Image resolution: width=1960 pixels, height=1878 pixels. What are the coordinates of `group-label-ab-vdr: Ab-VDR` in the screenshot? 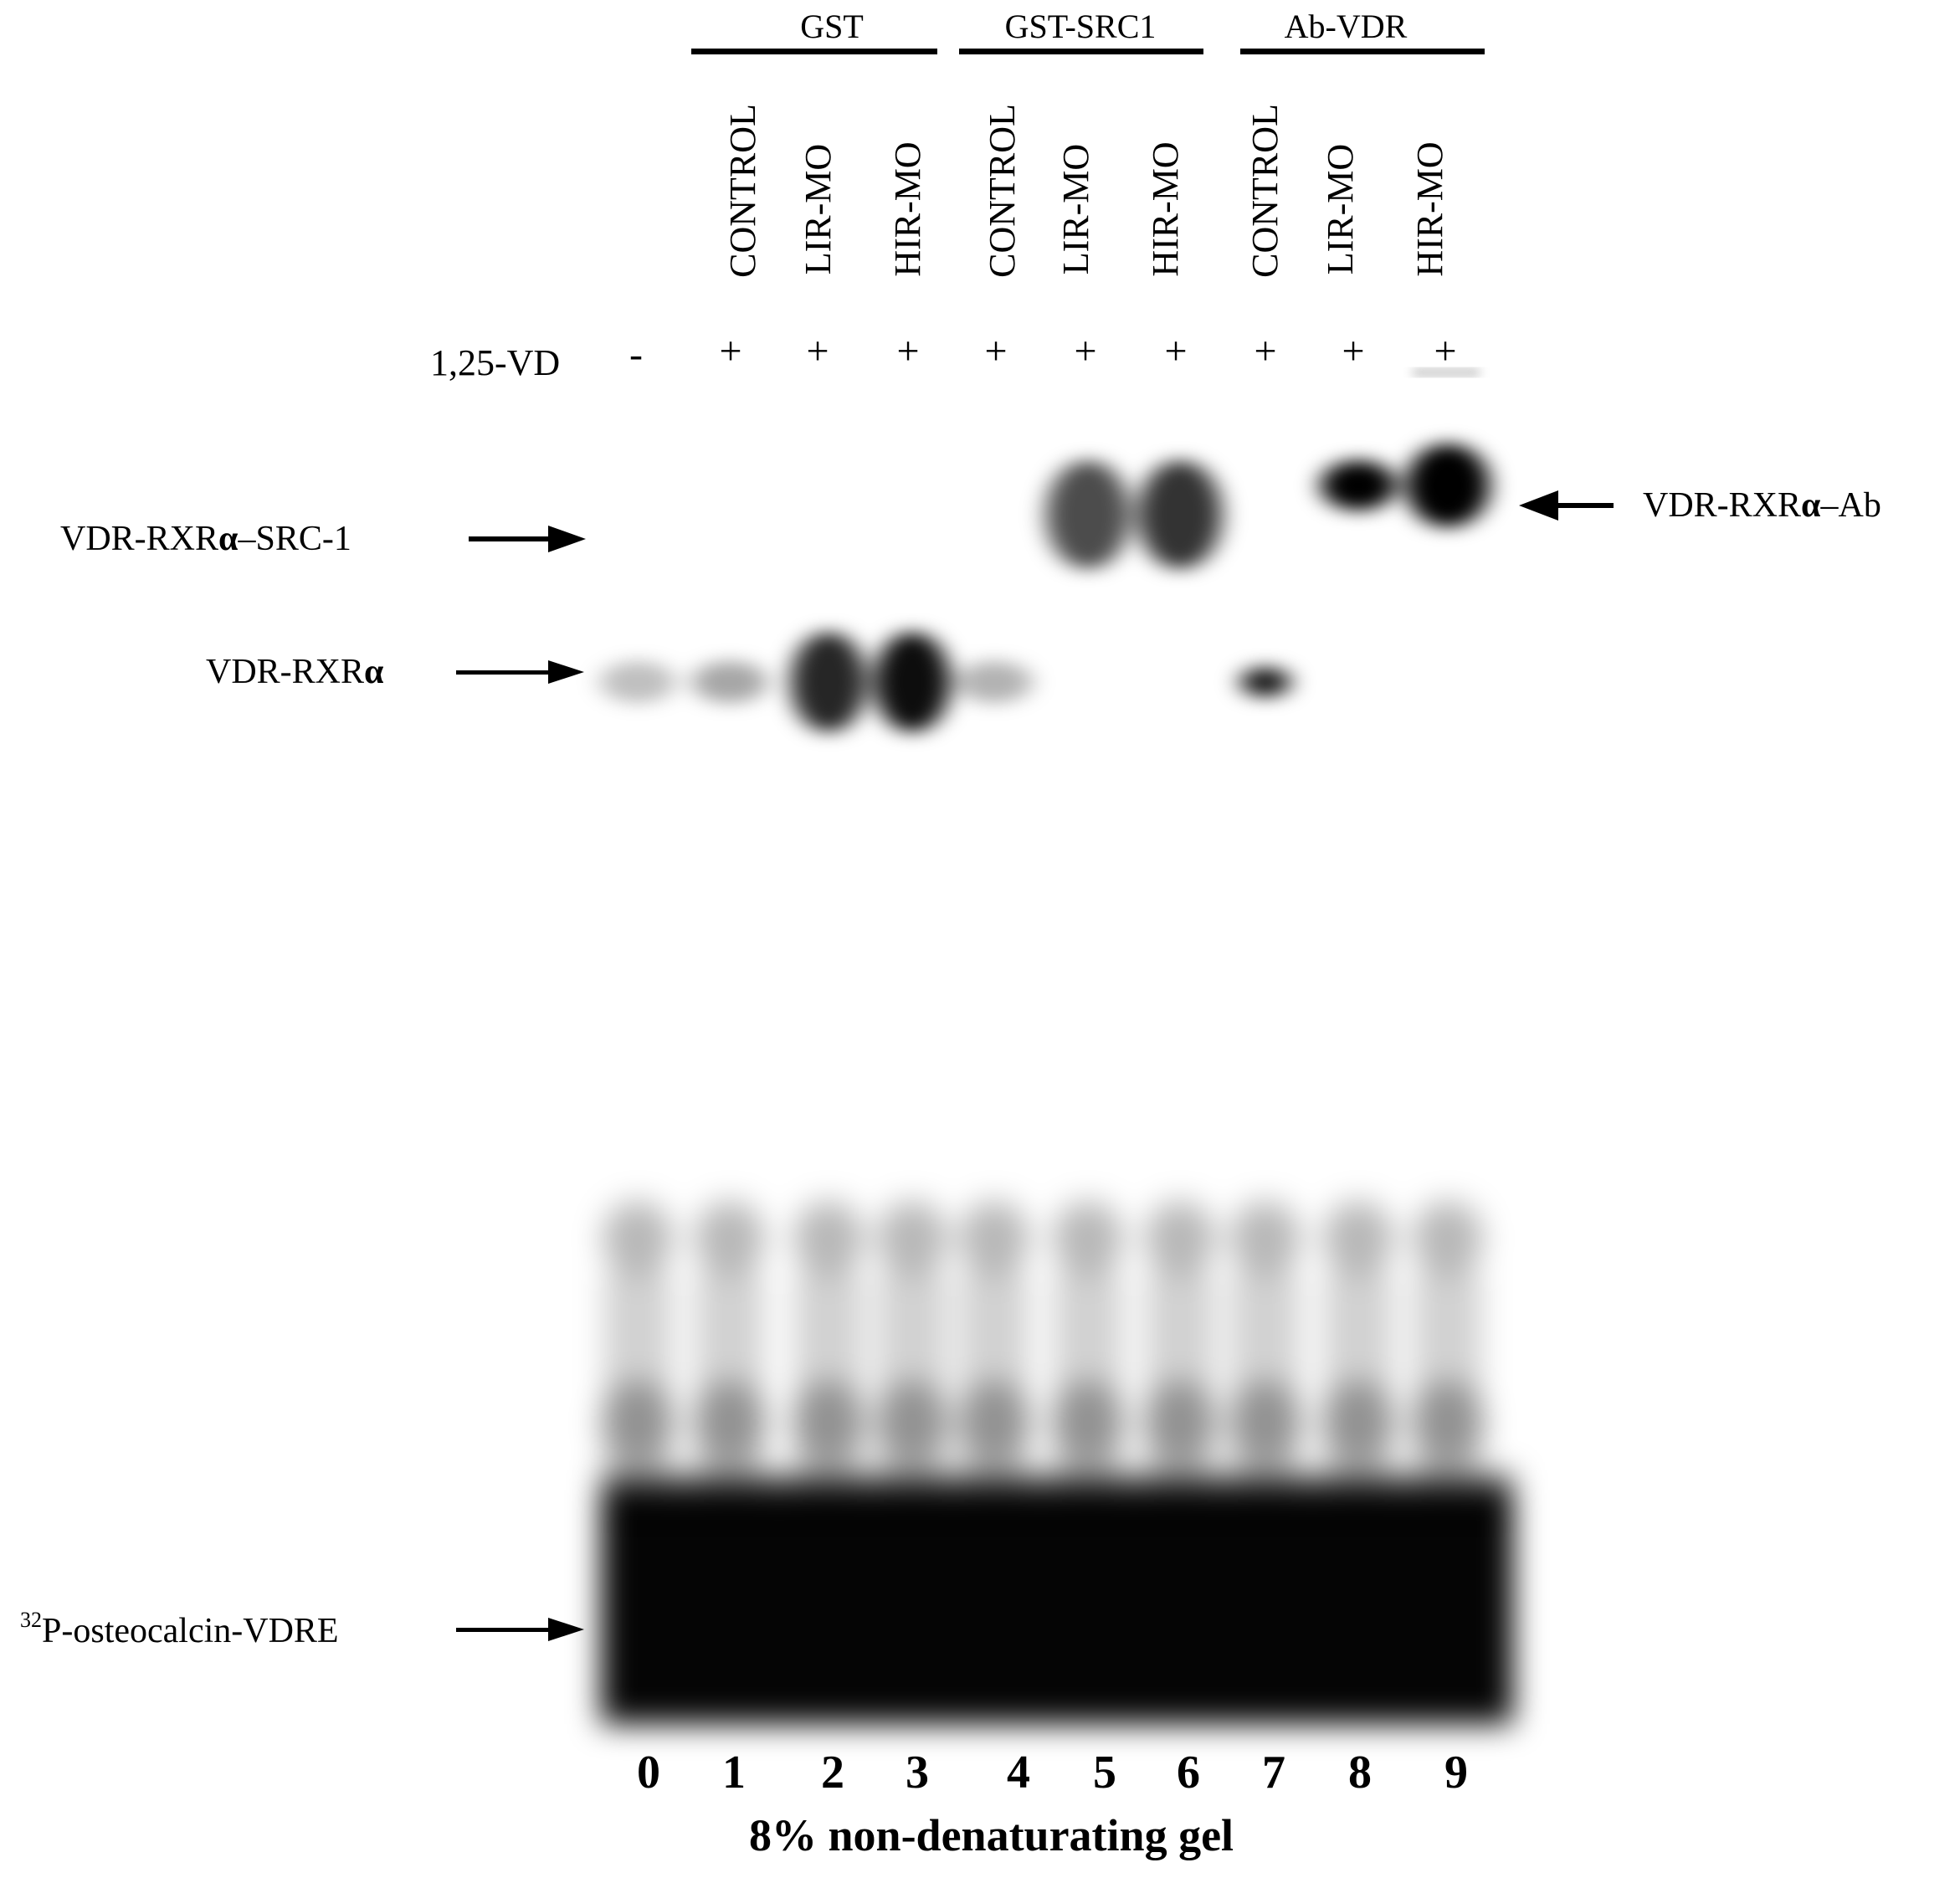 It's located at (1346, 26).